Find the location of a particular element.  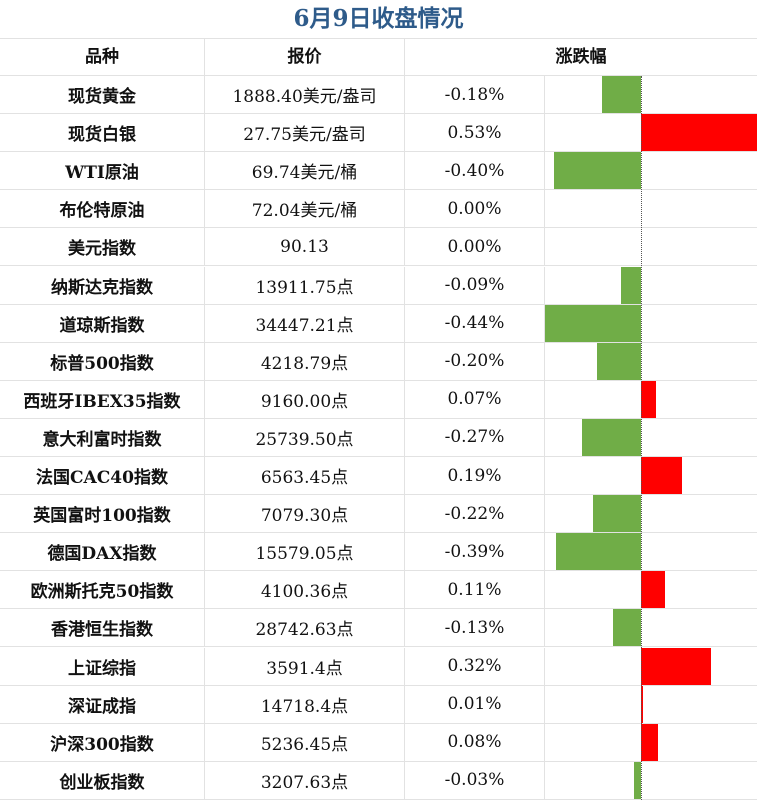

row-price: 14718.4点 is located at coordinates (305, 704).